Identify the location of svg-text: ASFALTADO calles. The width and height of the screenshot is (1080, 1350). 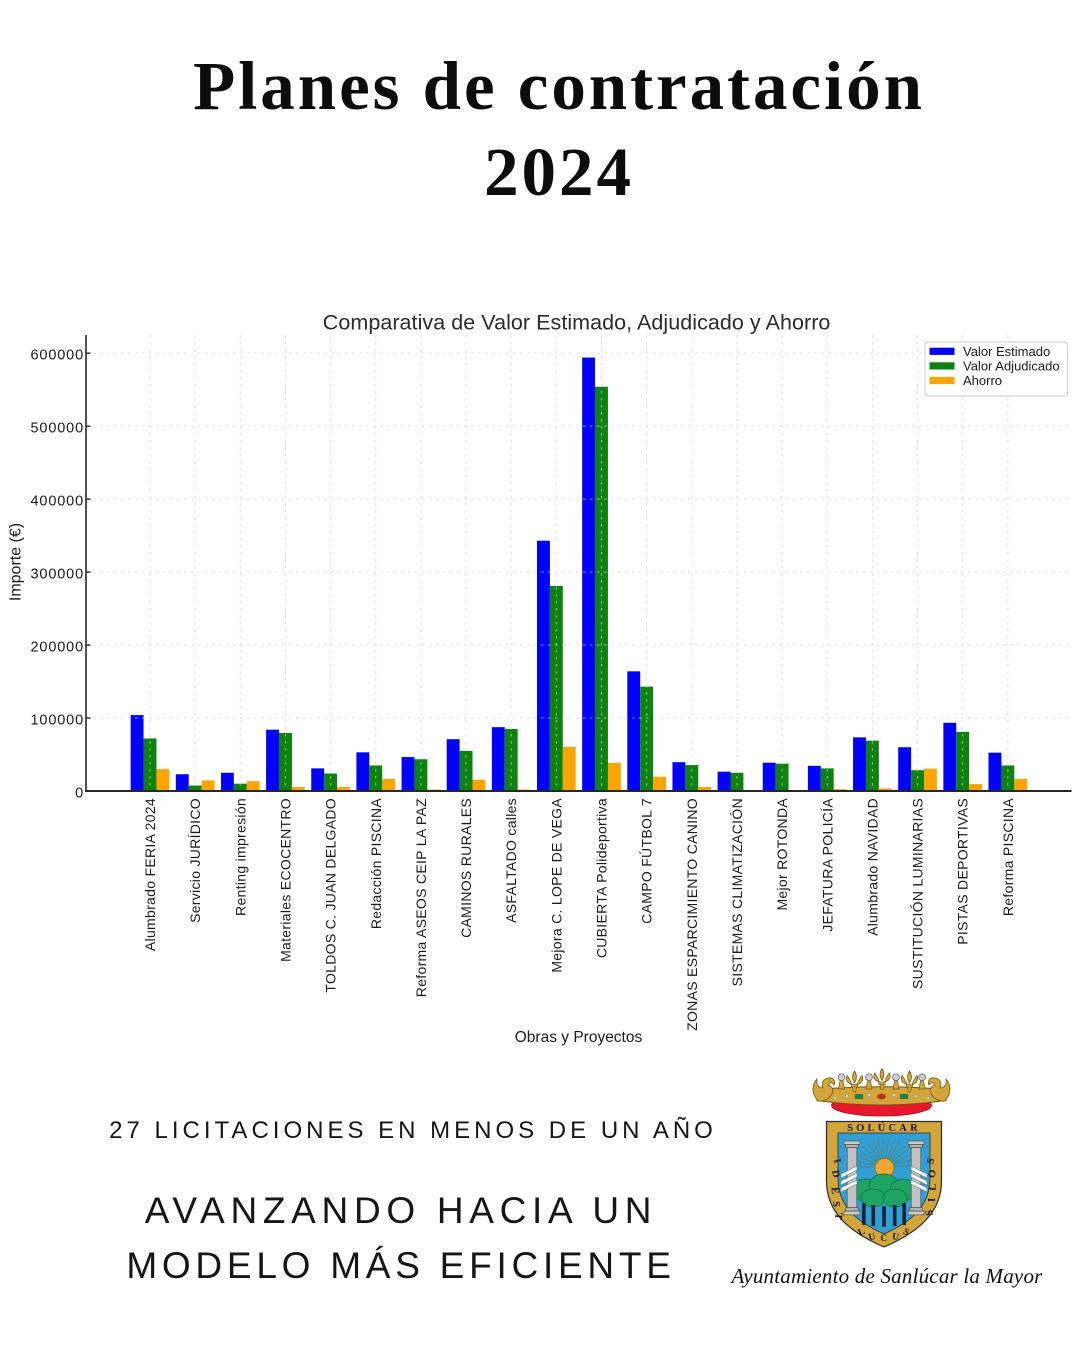
(511, 860).